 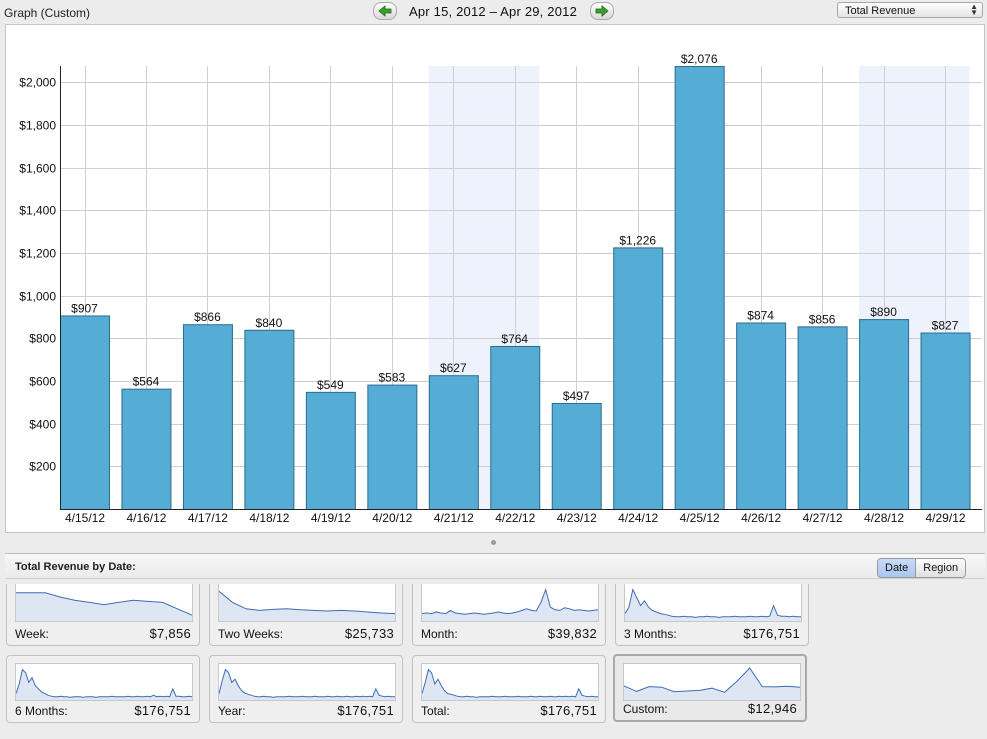 I want to click on arrow-right-icon, so click(x=602, y=11).